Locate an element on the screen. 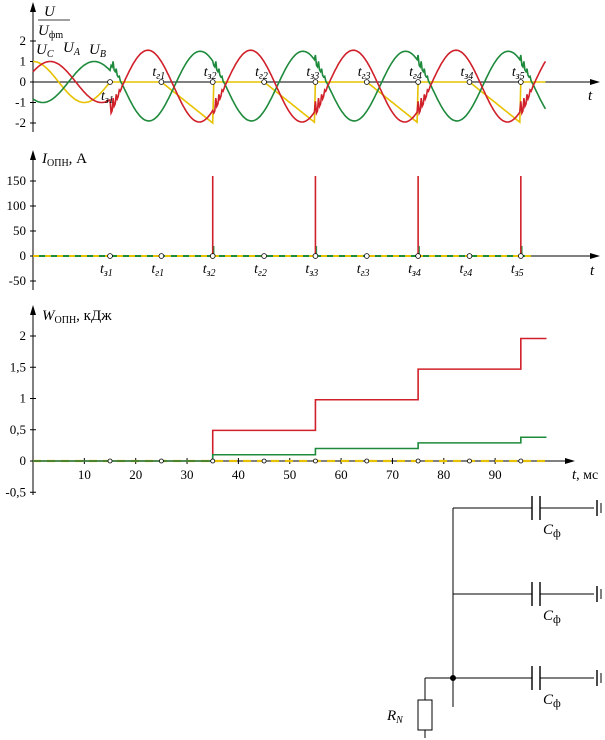 Image resolution: width=605 pixels, height=740 pixels. voltage-y-tick-label: 1 is located at coordinates (23, 61).